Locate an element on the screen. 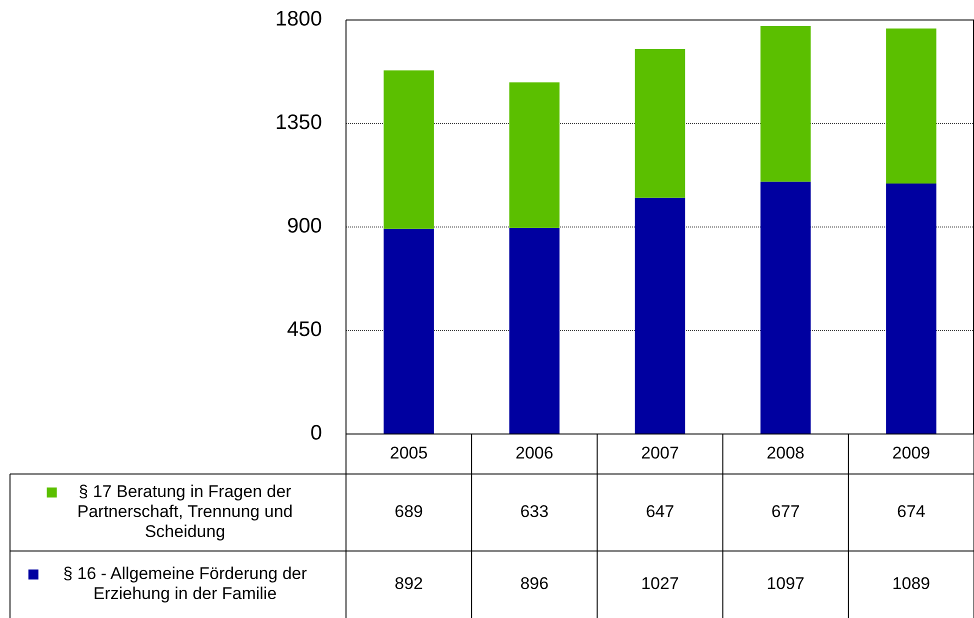  x-tick-label: 2005 is located at coordinates (409, 452).